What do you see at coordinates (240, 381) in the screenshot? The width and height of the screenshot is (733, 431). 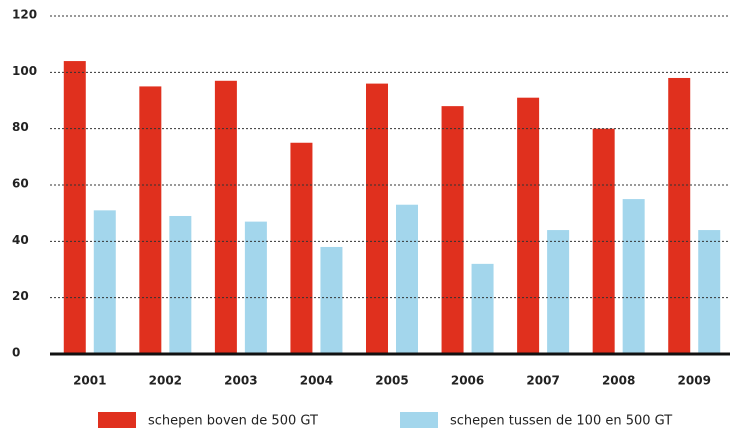 I see `x-tick-label: 2003` at bounding box center [240, 381].